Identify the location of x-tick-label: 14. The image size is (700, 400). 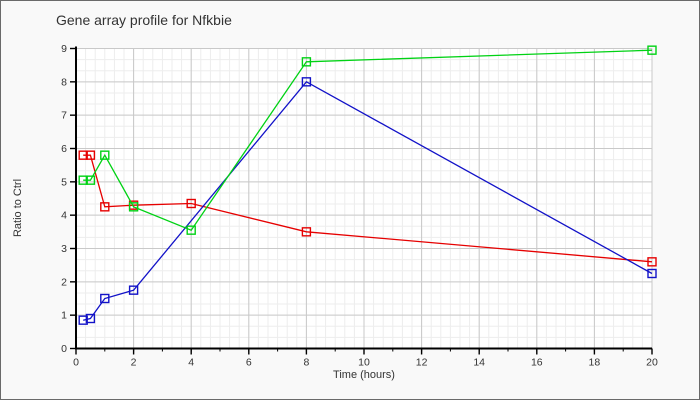
(479, 363).